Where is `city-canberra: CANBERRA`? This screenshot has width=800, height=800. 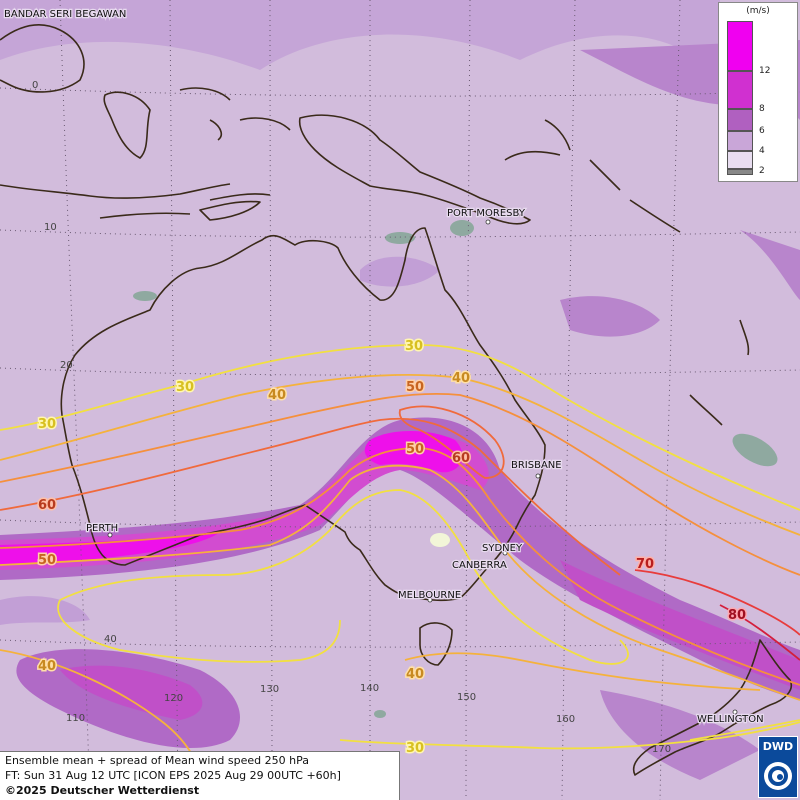 city-canberra: CANBERRA is located at coordinates (479, 565).